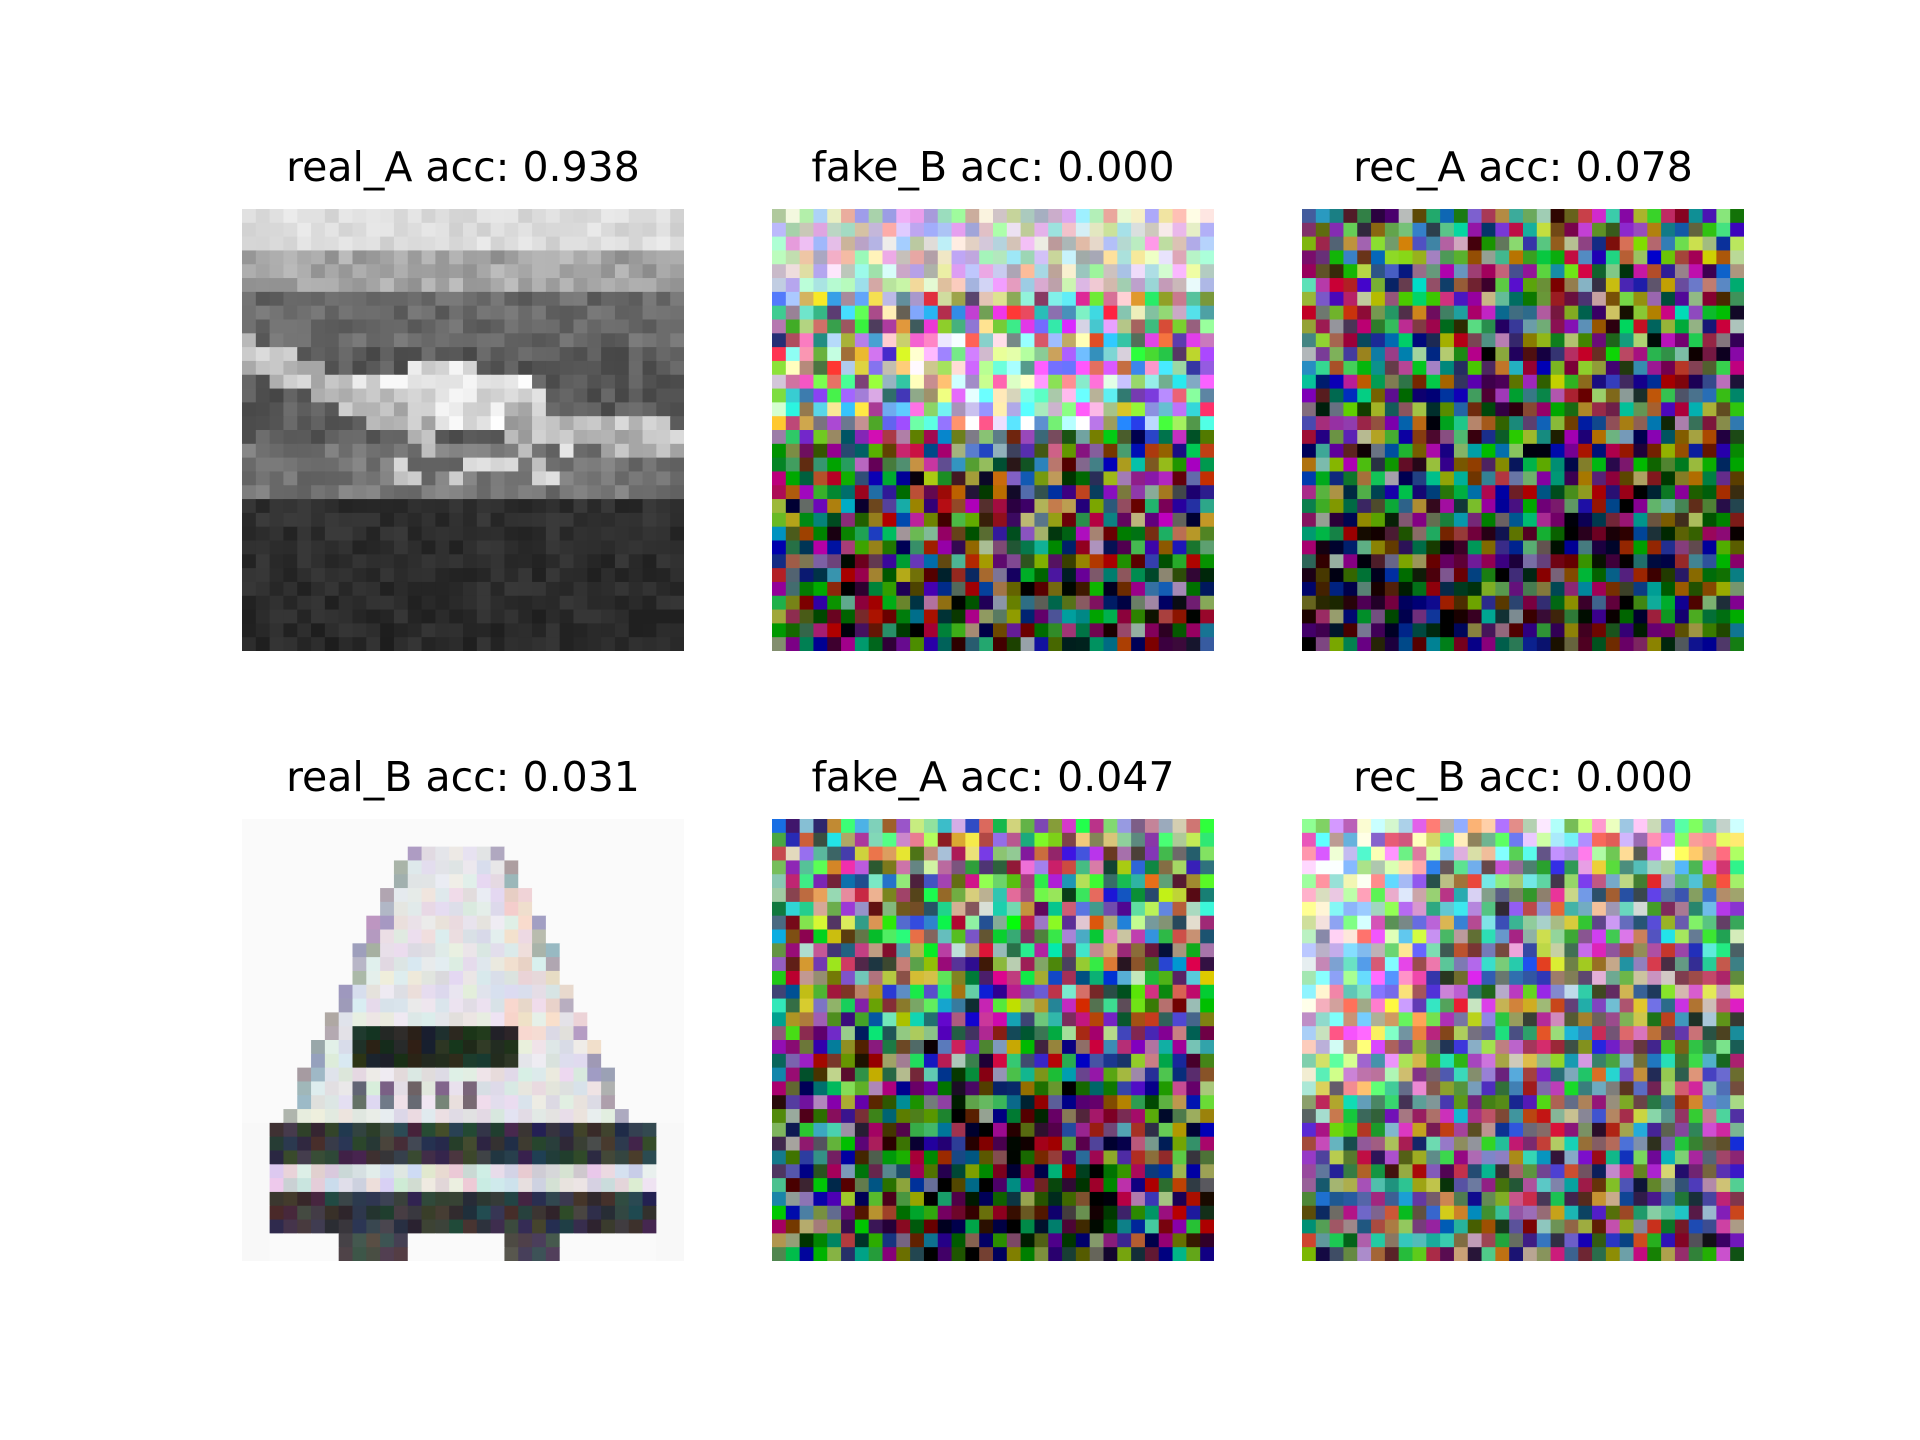 The image size is (1920, 1440). What do you see at coordinates (463, 167) in the screenshot?
I see `panel-title: real_A acc: 0.938` at bounding box center [463, 167].